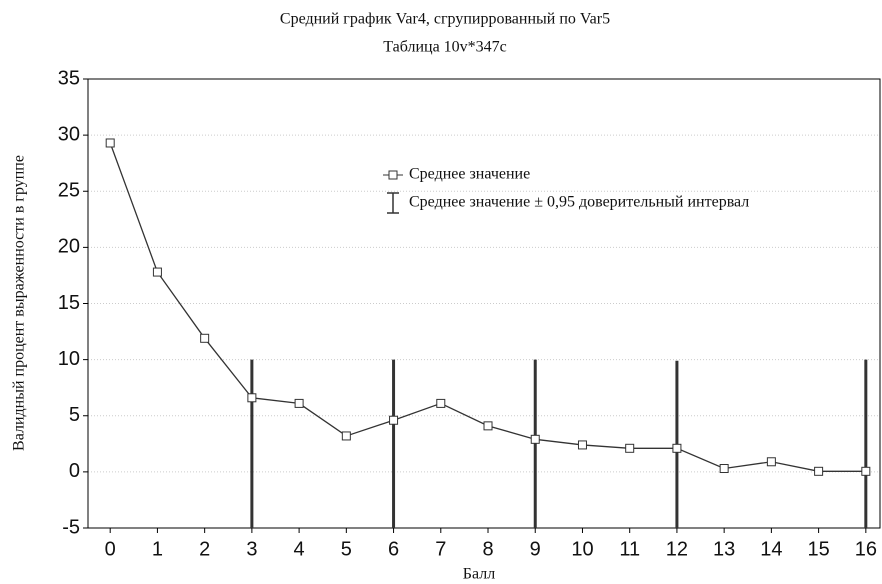 The height and width of the screenshot is (584, 882). What do you see at coordinates (440, 549) in the screenshot?
I see `x-tick-label: 7` at bounding box center [440, 549].